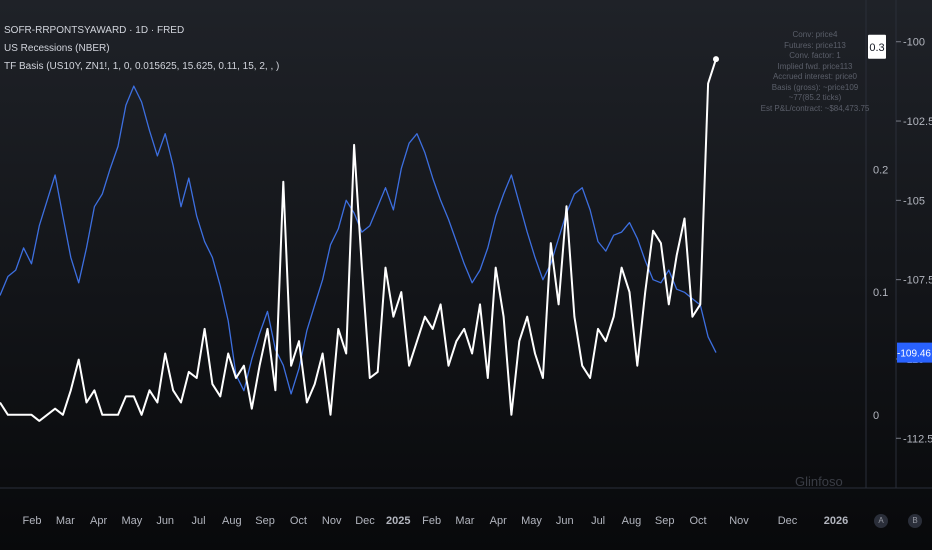 The height and width of the screenshot is (550, 932). Describe the element at coordinates (914, 201) in the screenshot. I see `right-axis-tick-label: -105` at that location.